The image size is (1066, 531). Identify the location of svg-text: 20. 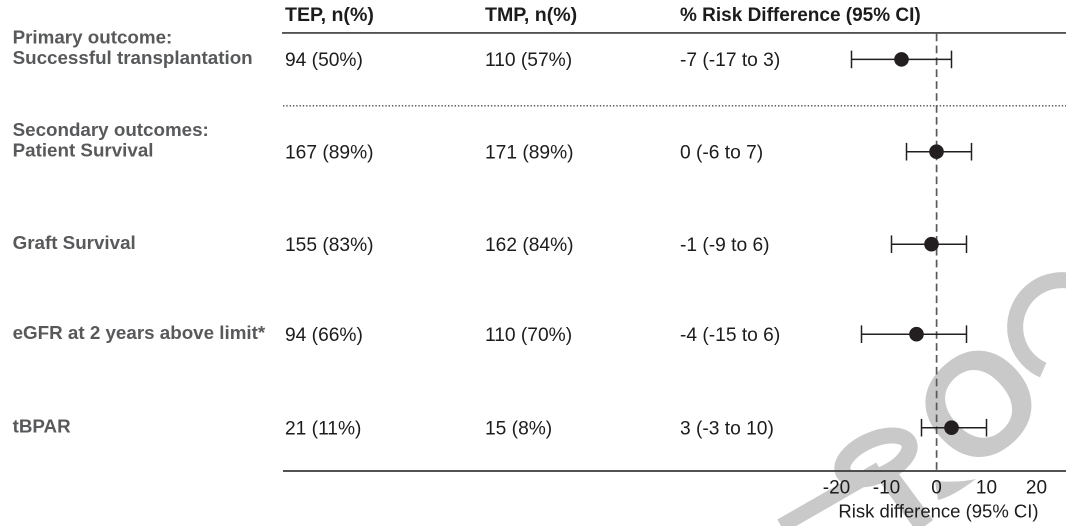
(1036, 488).